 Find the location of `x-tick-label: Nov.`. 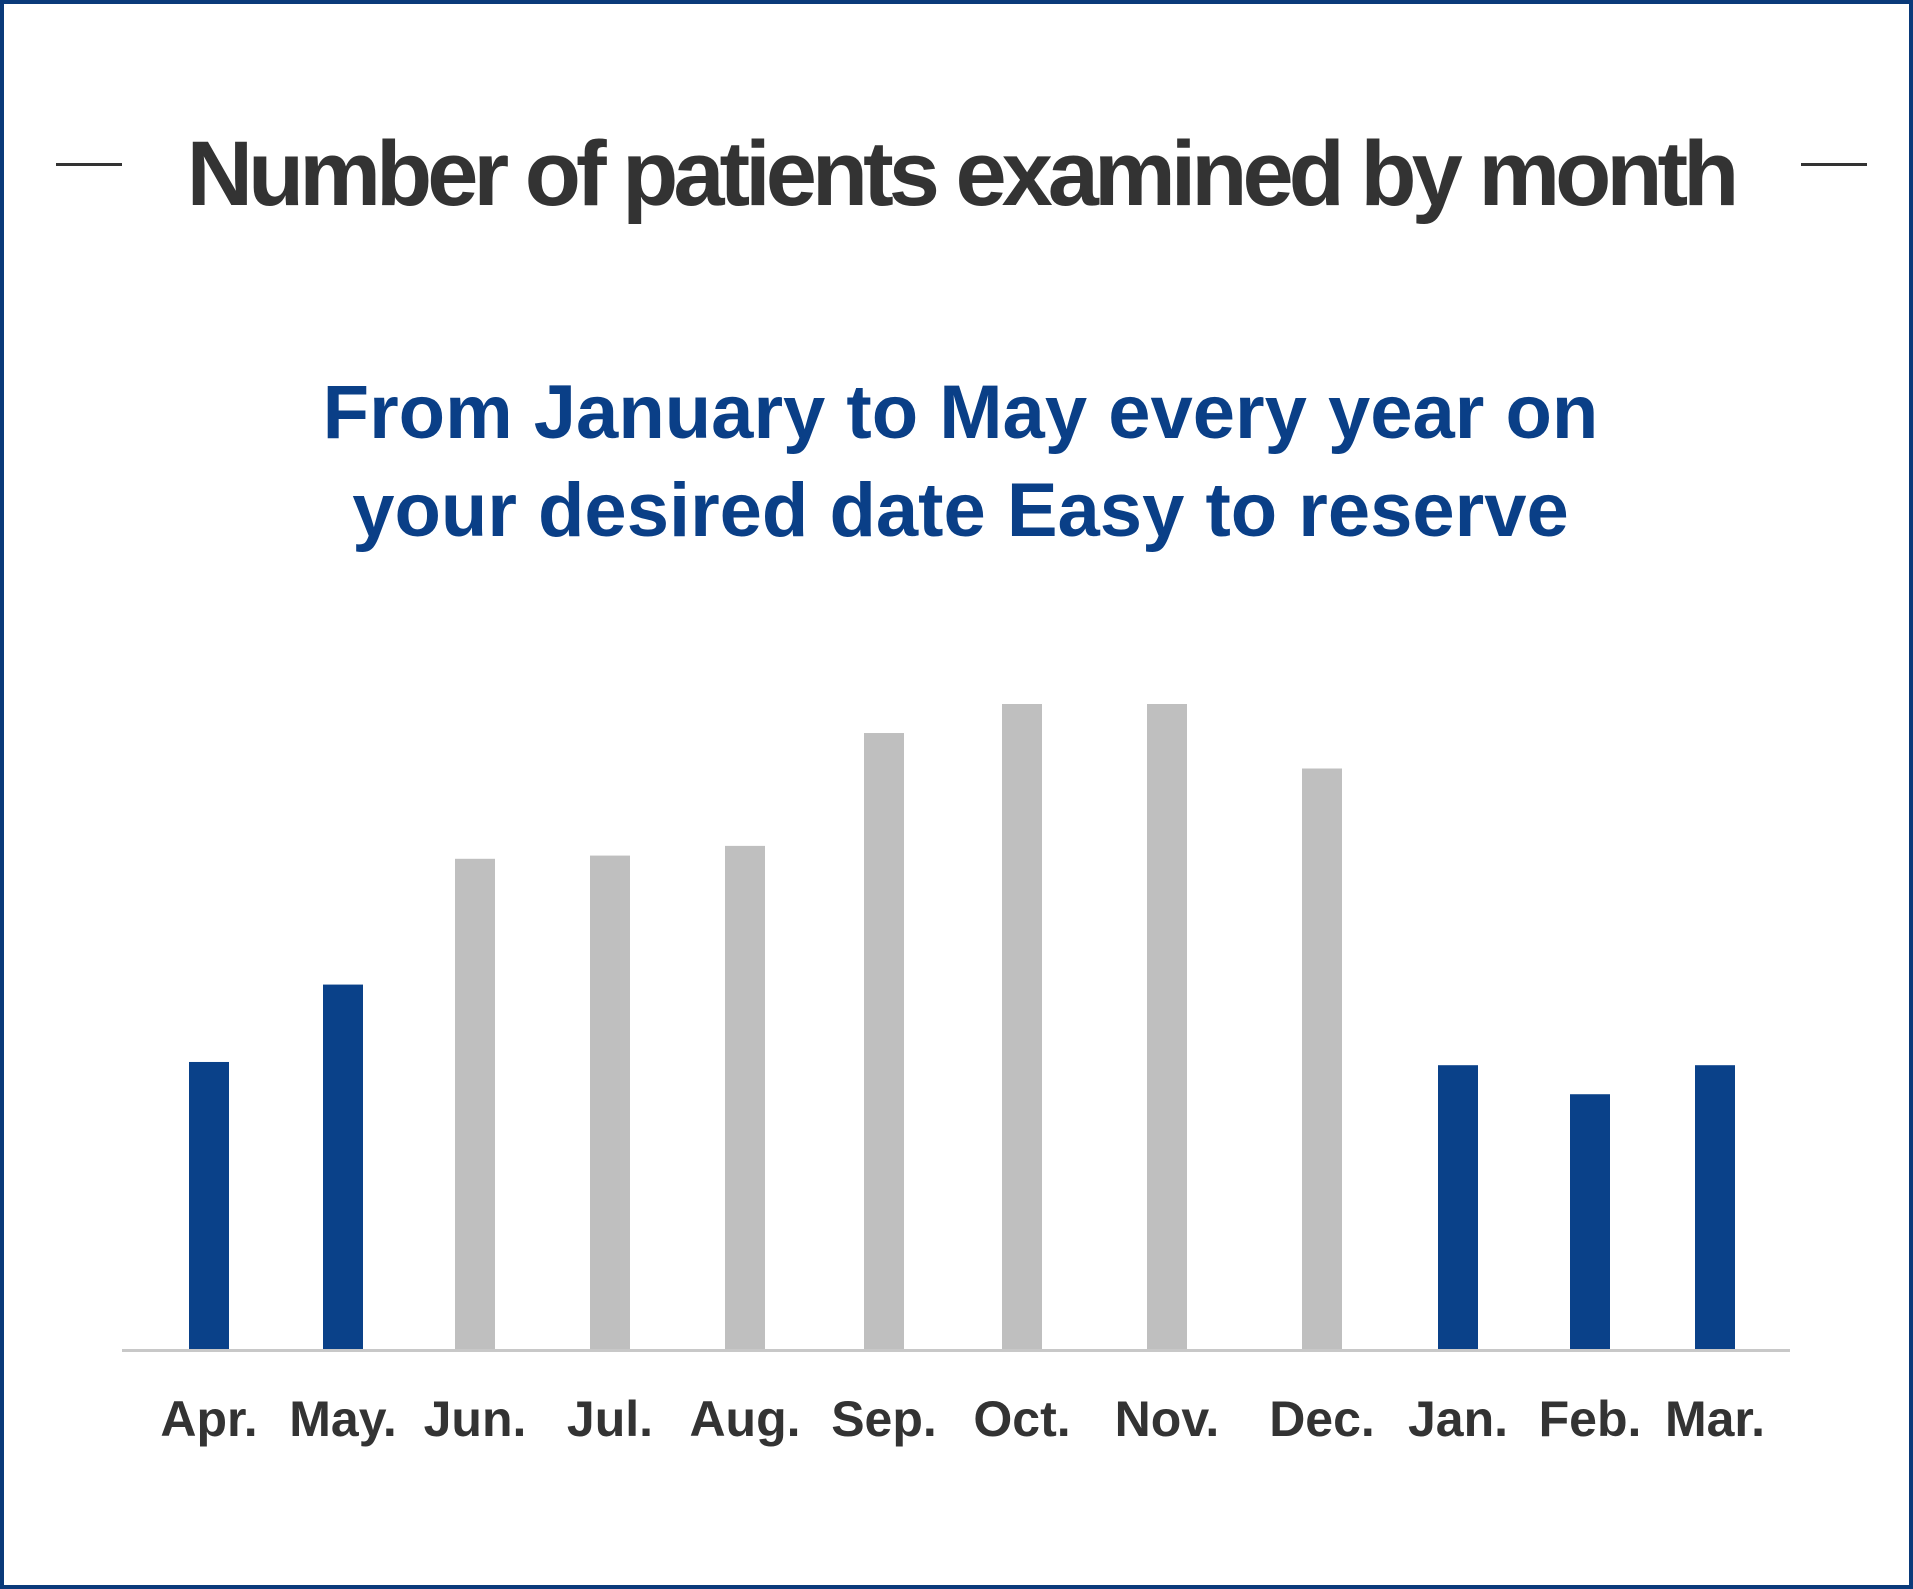

x-tick-label: Nov. is located at coordinates (1167, 1419).